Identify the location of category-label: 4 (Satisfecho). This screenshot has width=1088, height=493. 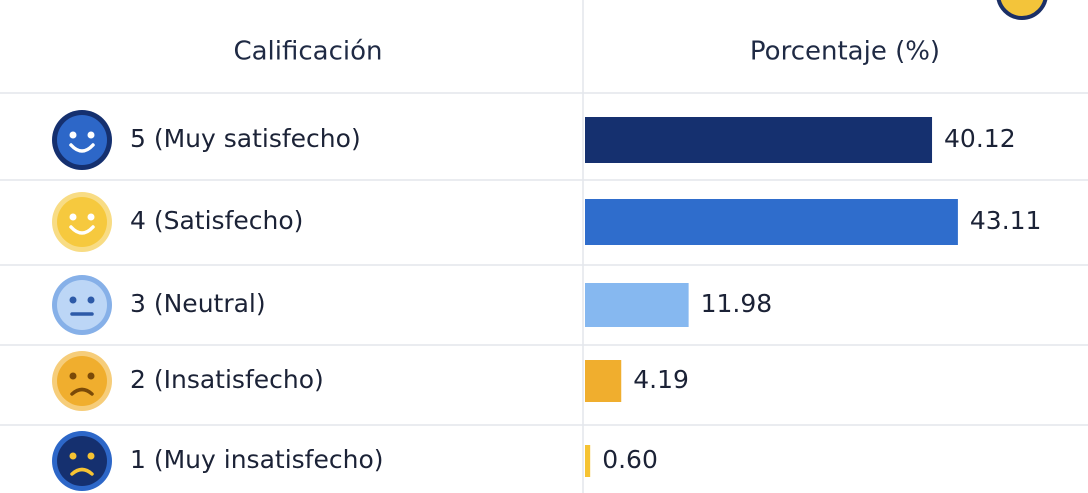
(216, 220).